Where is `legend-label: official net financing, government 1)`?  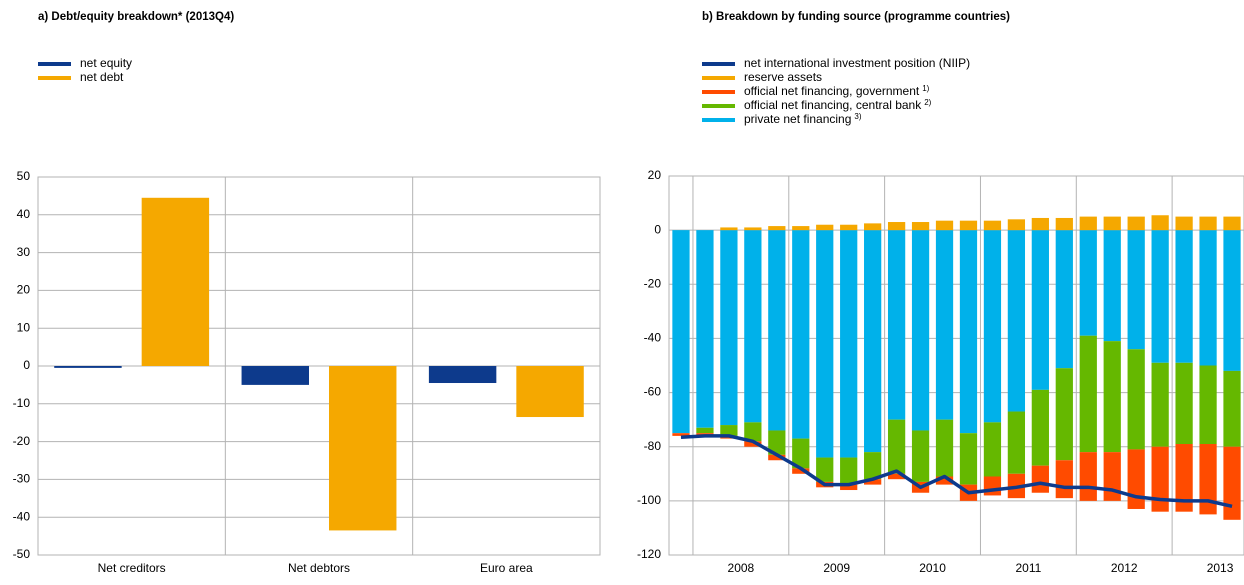 legend-label: official net financing, government 1) is located at coordinates (837, 91).